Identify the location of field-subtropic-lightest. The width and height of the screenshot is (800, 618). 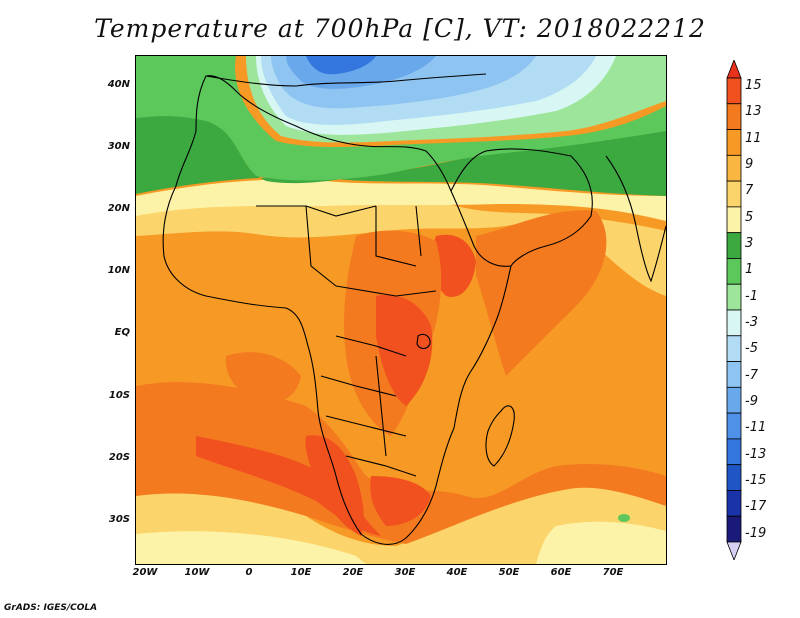
(401, 200).